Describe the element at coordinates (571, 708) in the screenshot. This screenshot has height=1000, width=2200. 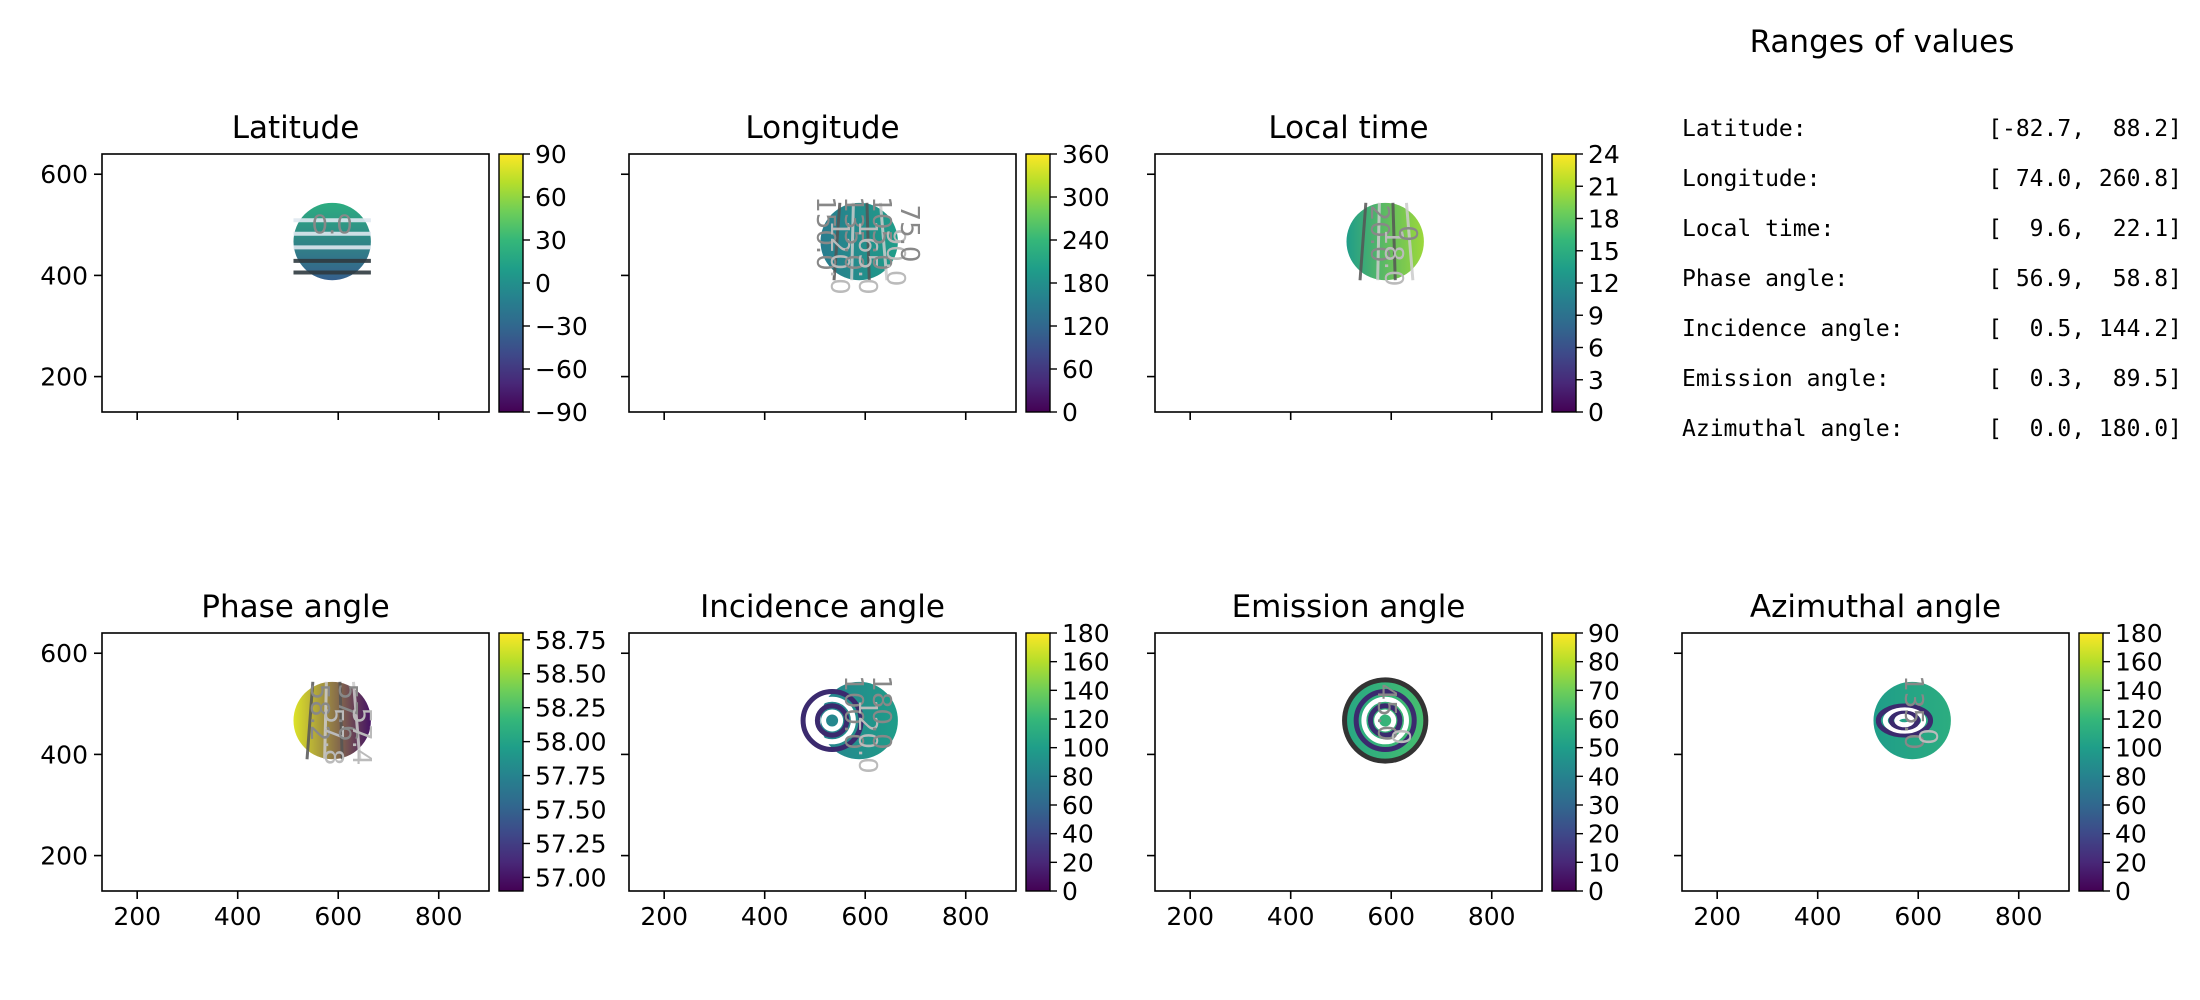
I see `colorbar-tick-label: 58.25` at that location.